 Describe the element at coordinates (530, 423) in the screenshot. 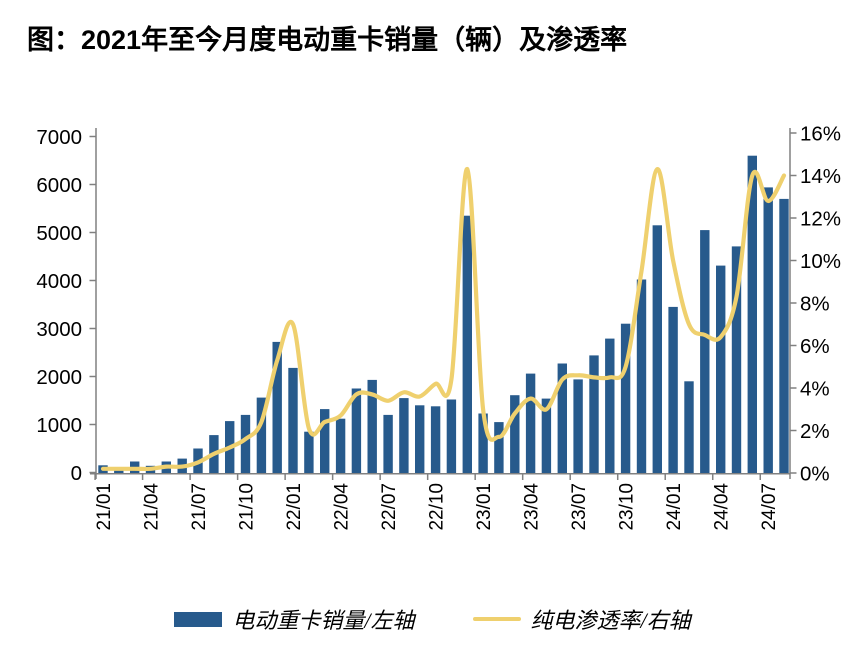

I see `bar-23/04` at that location.